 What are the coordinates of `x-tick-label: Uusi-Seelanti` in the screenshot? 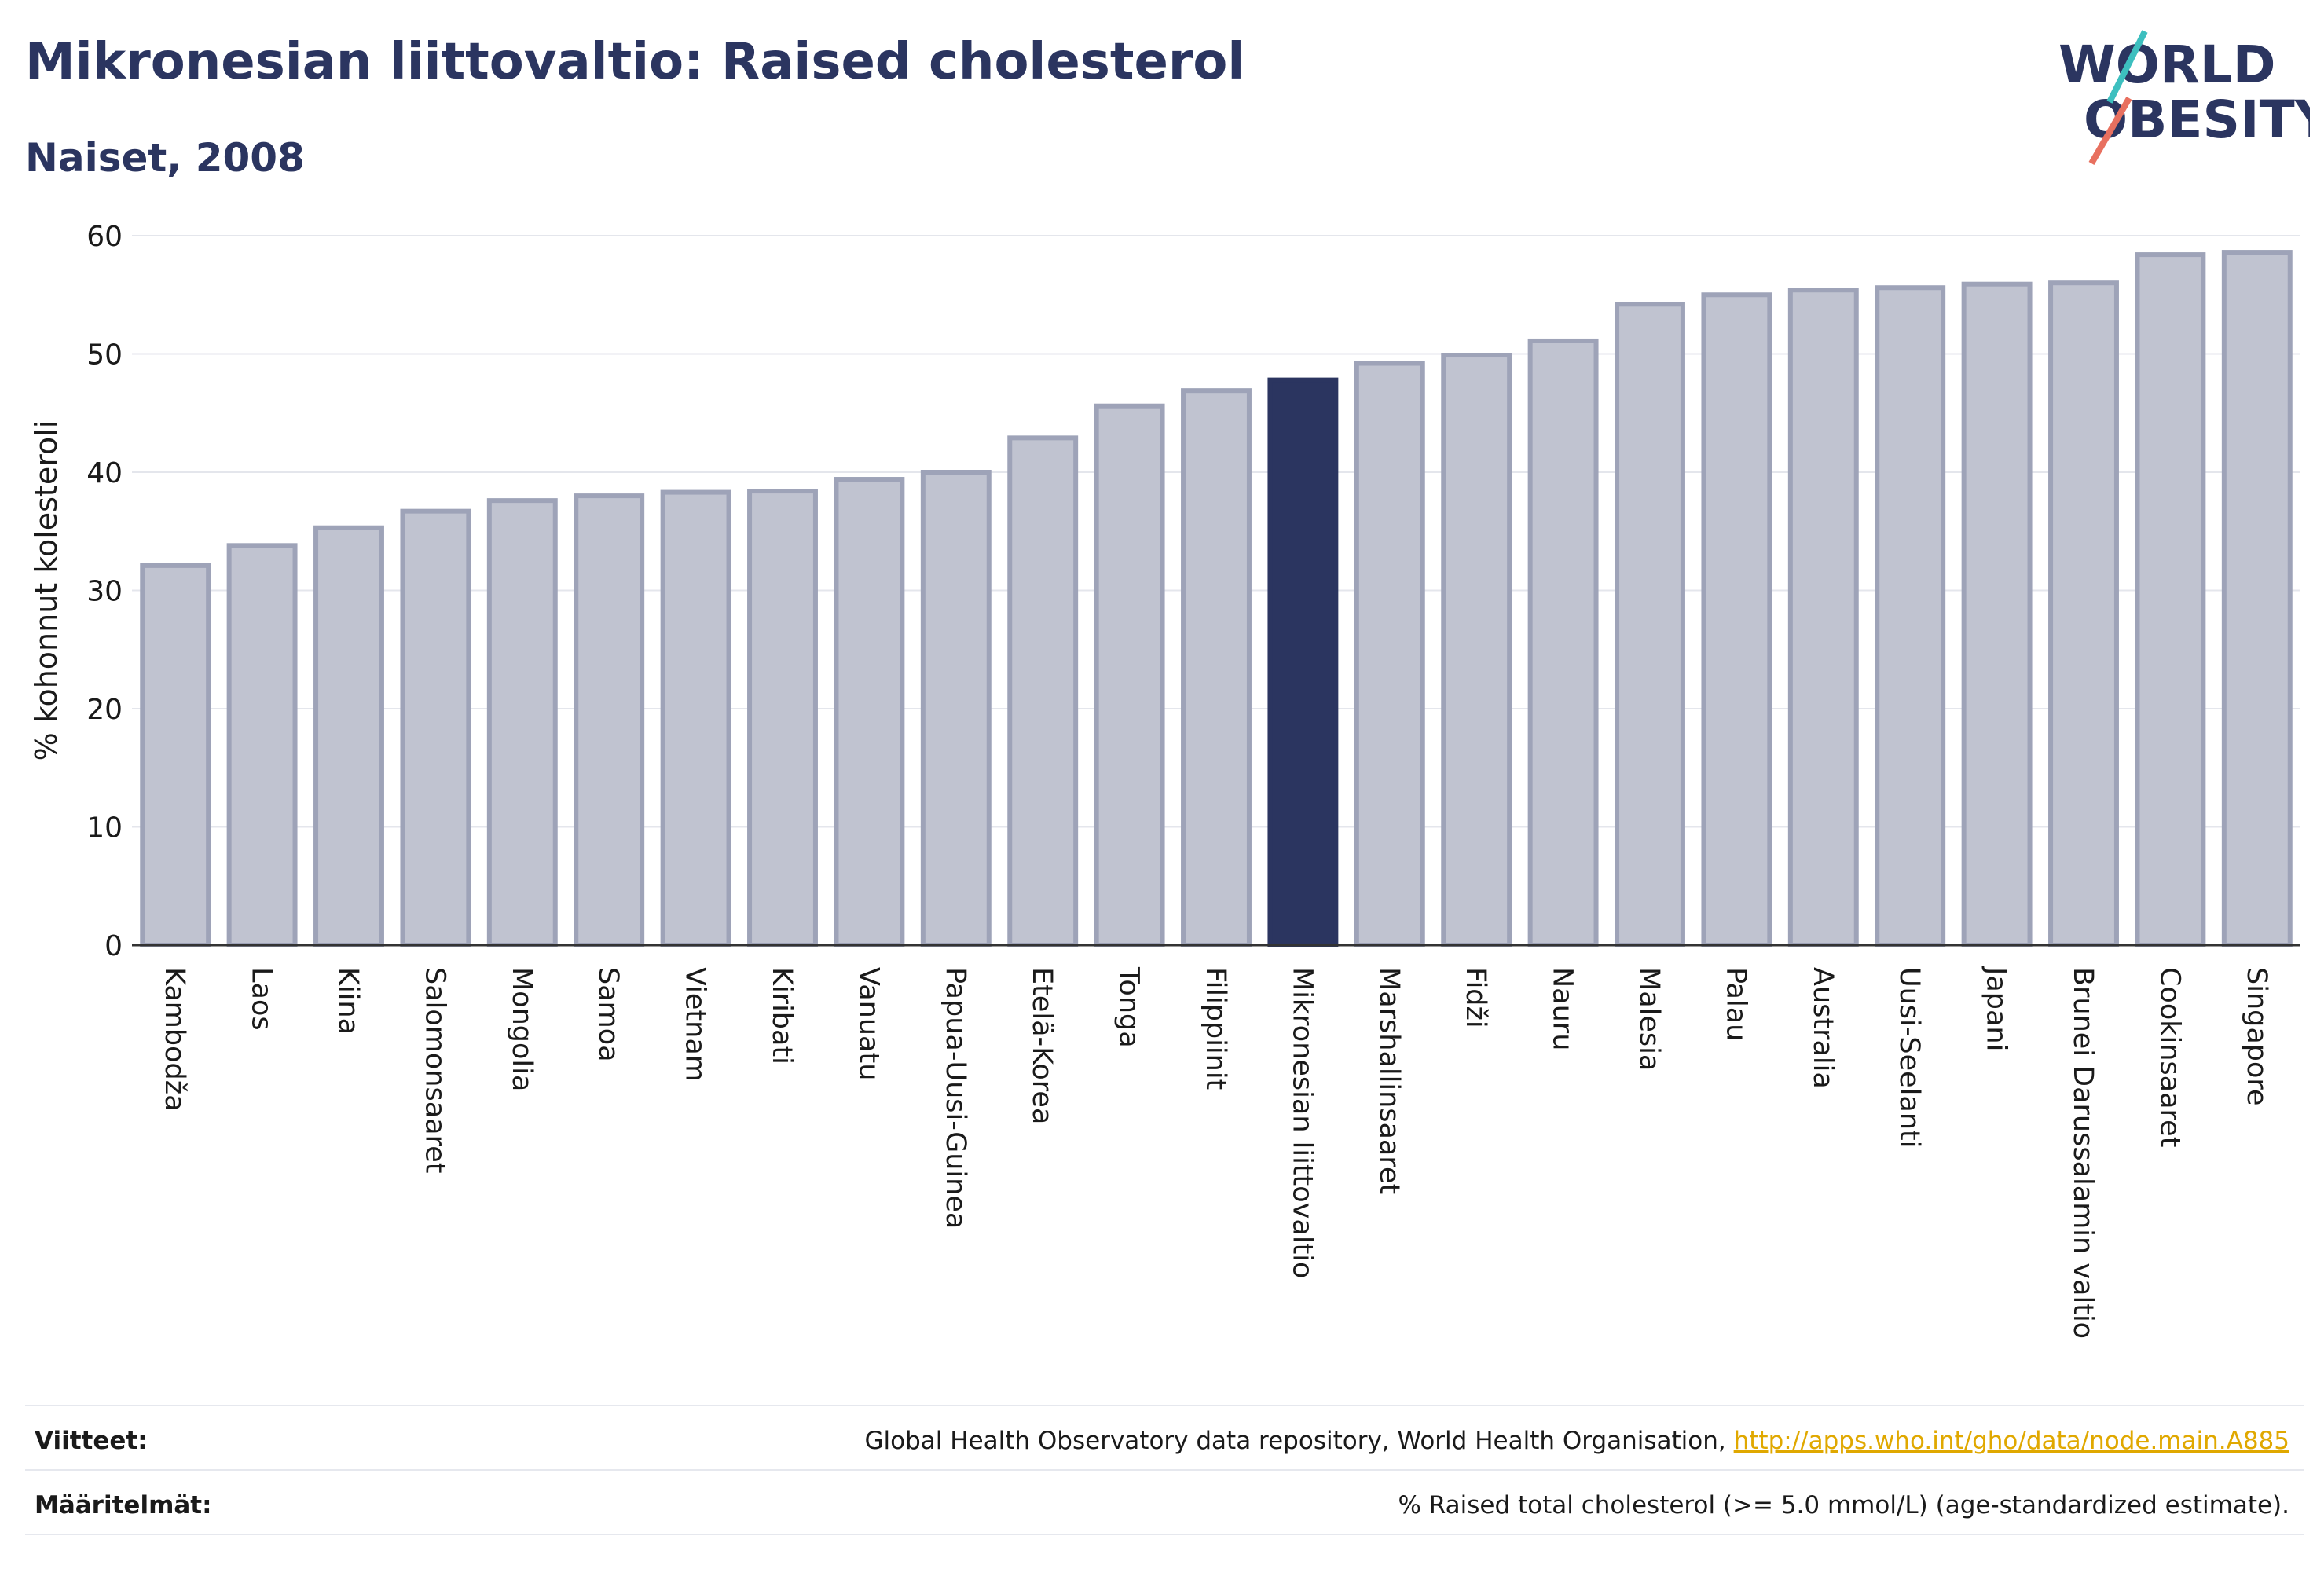 It's located at (1909, 1057).